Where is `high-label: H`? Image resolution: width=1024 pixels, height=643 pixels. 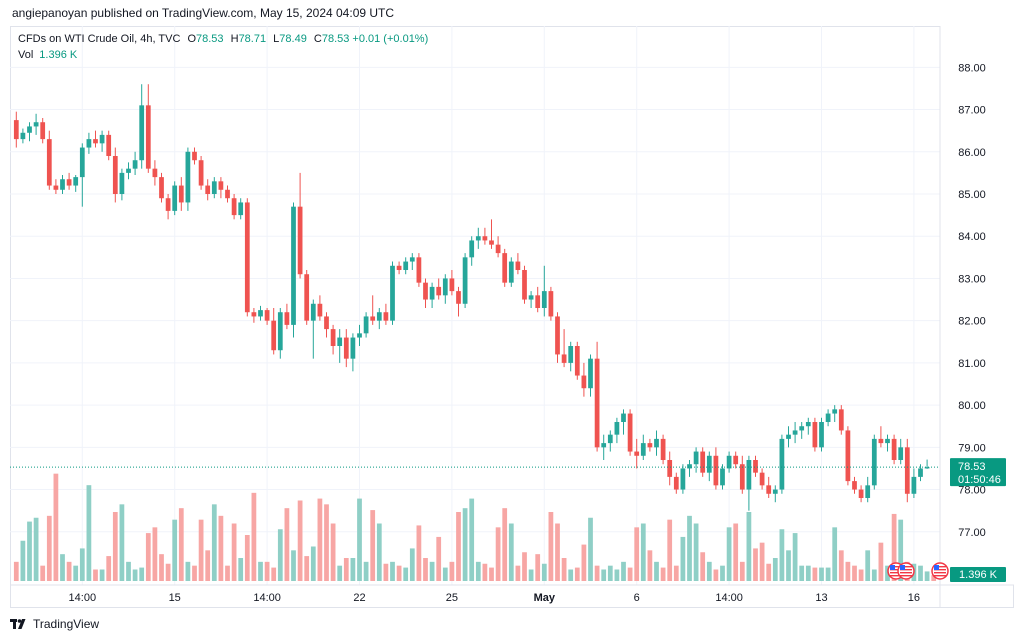
high-label: H is located at coordinates (234, 39).